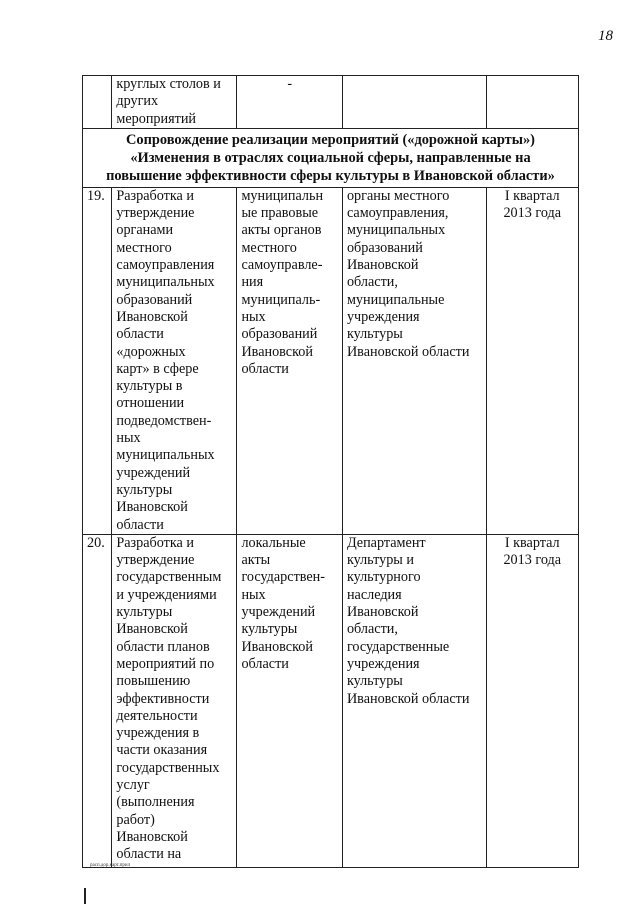 Image resolution: width=640 pixels, height=905 pixels. Describe the element at coordinates (157, 715) in the screenshot. I see `text-line: деятельности` at that location.